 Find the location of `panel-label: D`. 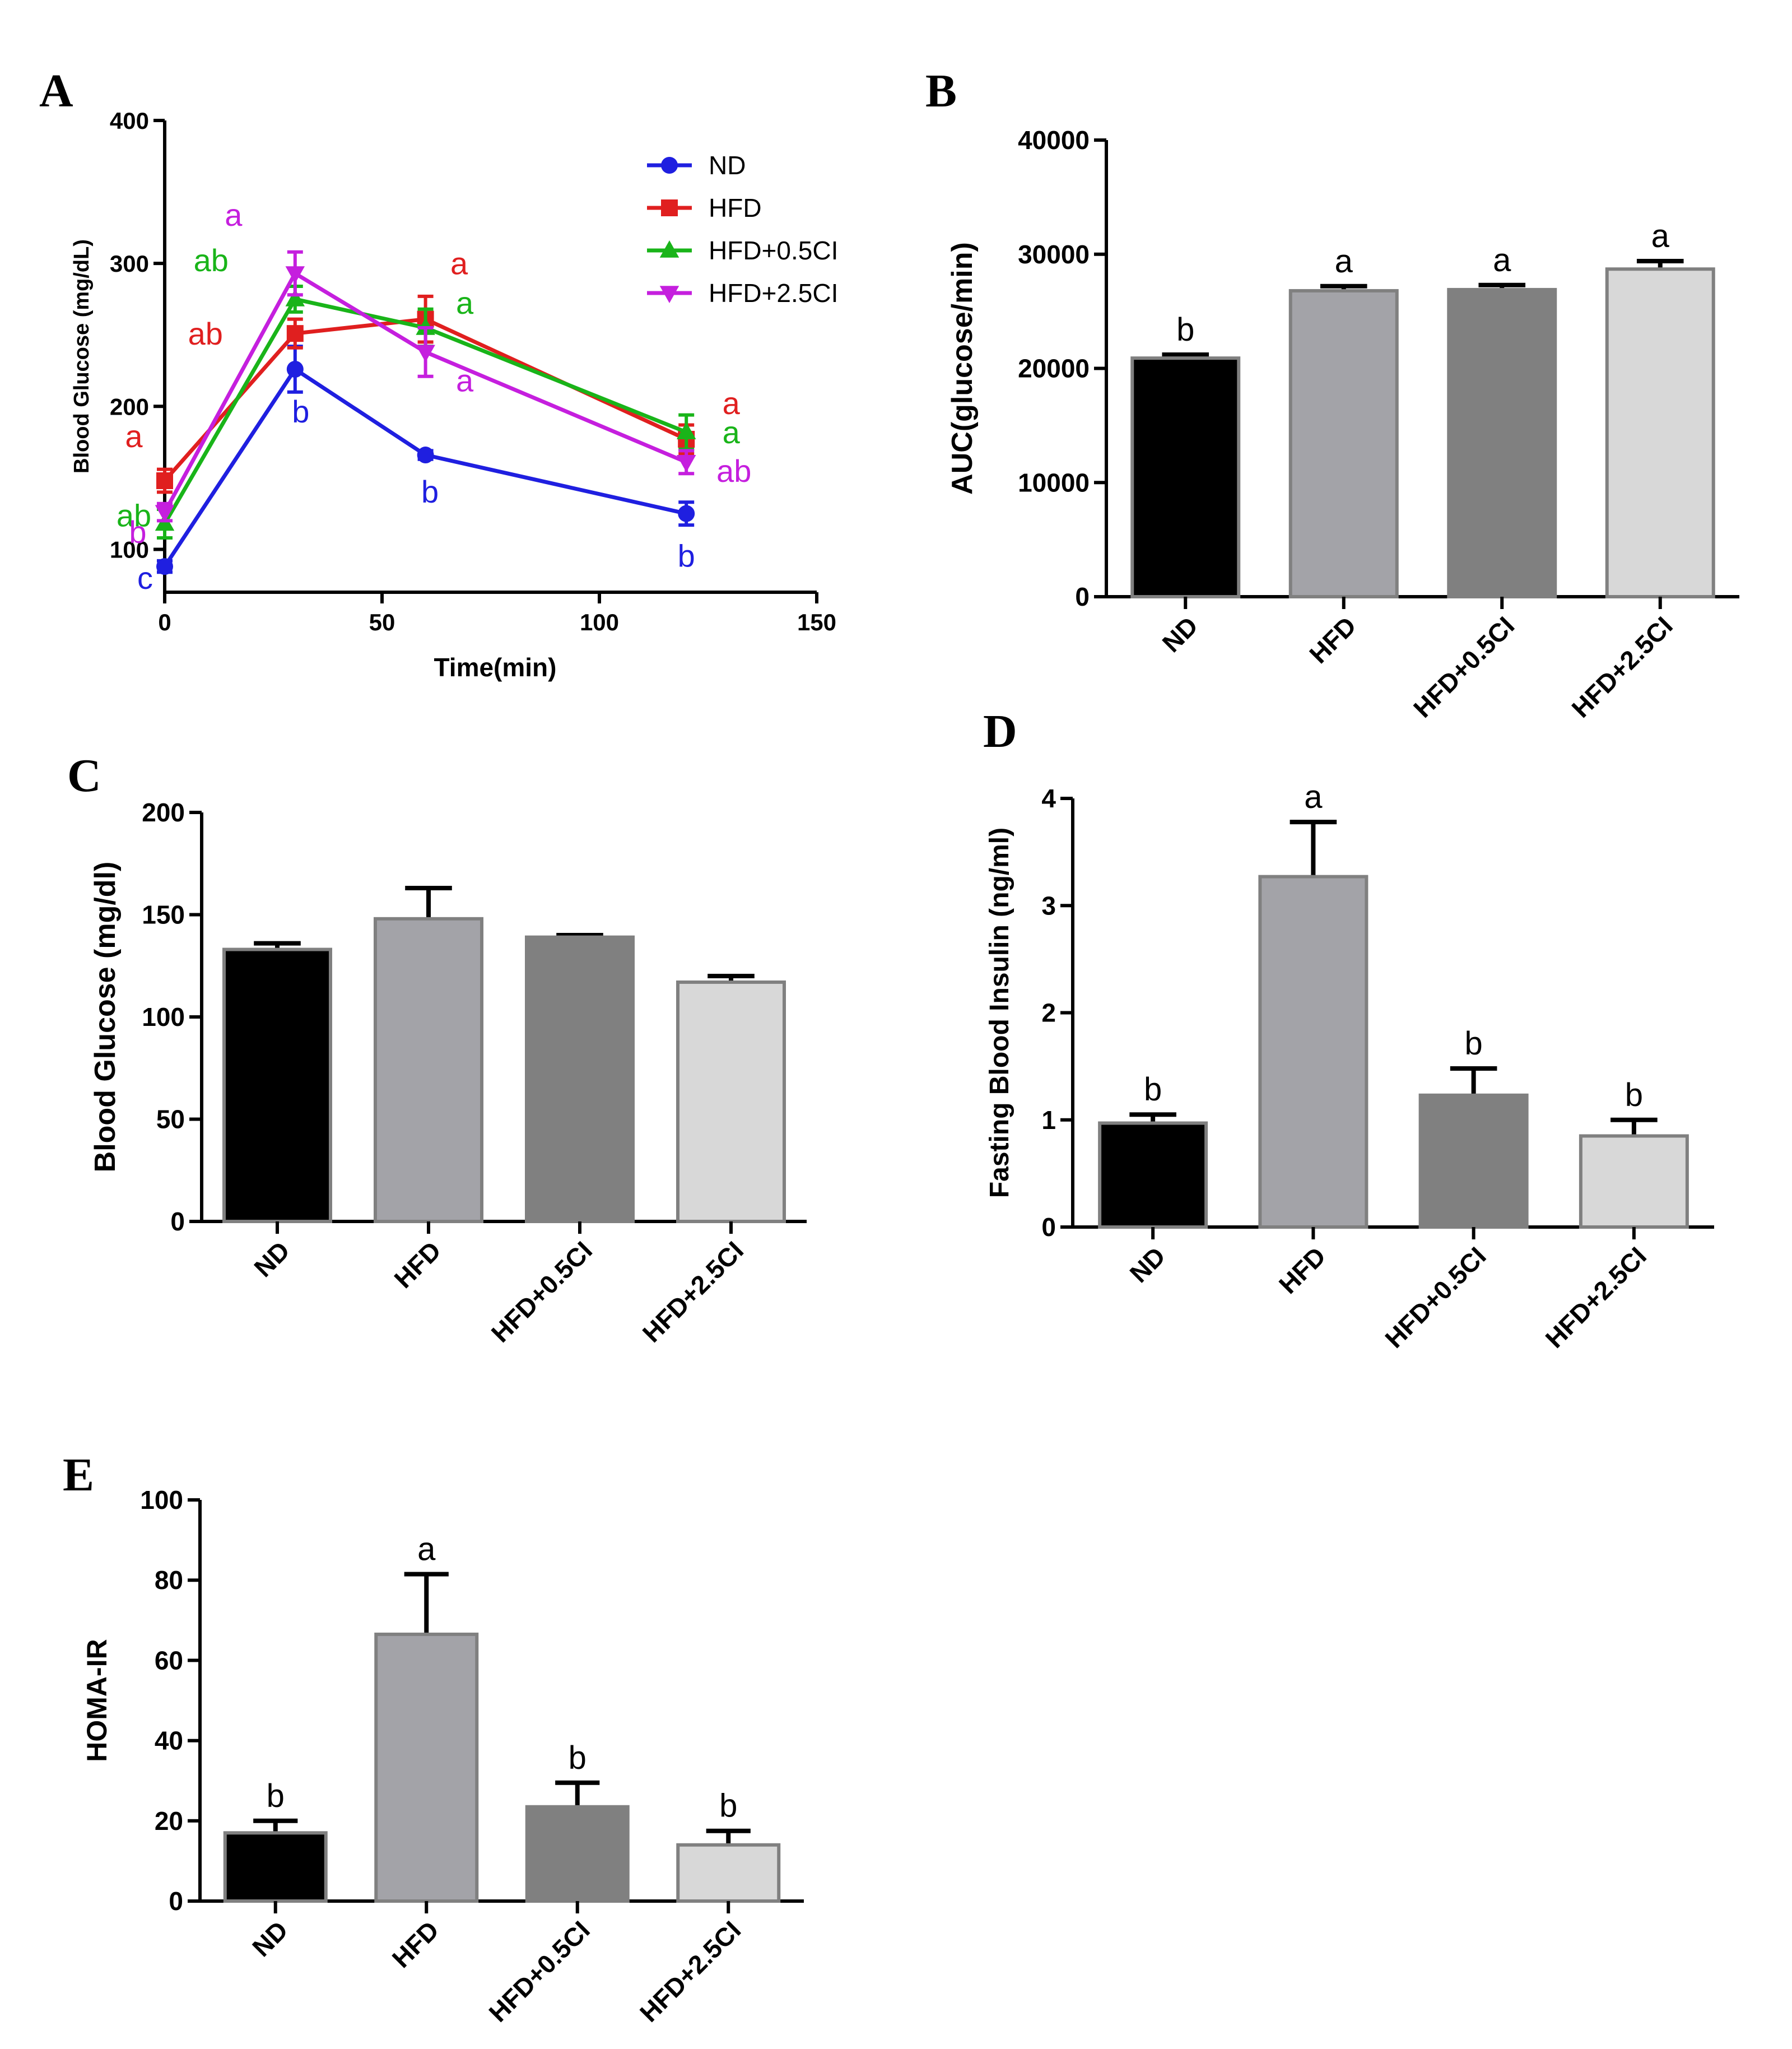

panel-label: D is located at coordinates (1000, 732).